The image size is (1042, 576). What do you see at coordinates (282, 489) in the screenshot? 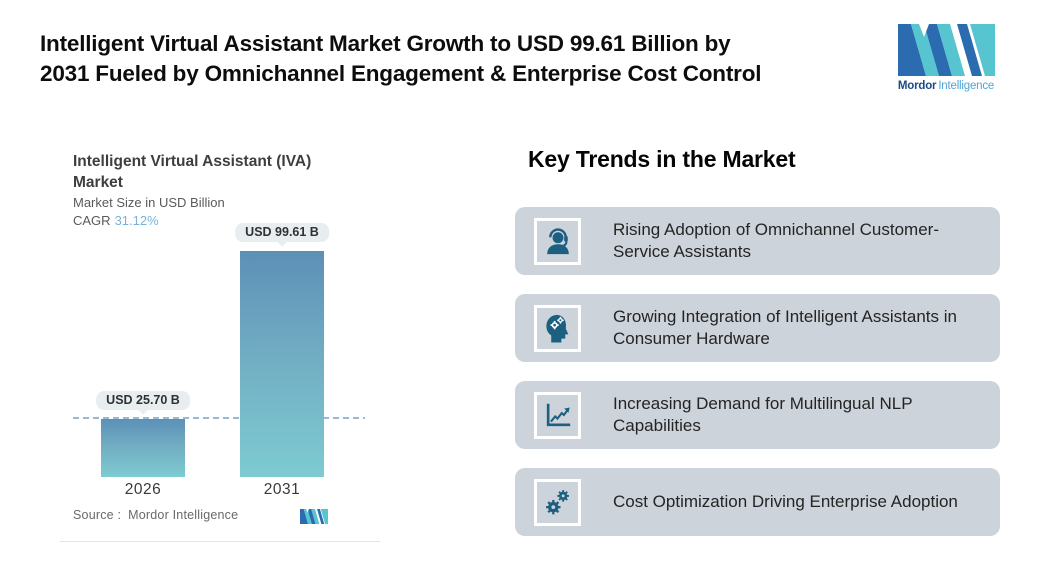
I see `x-axis-label-2031: 2031` at bounding box center [282, 489].